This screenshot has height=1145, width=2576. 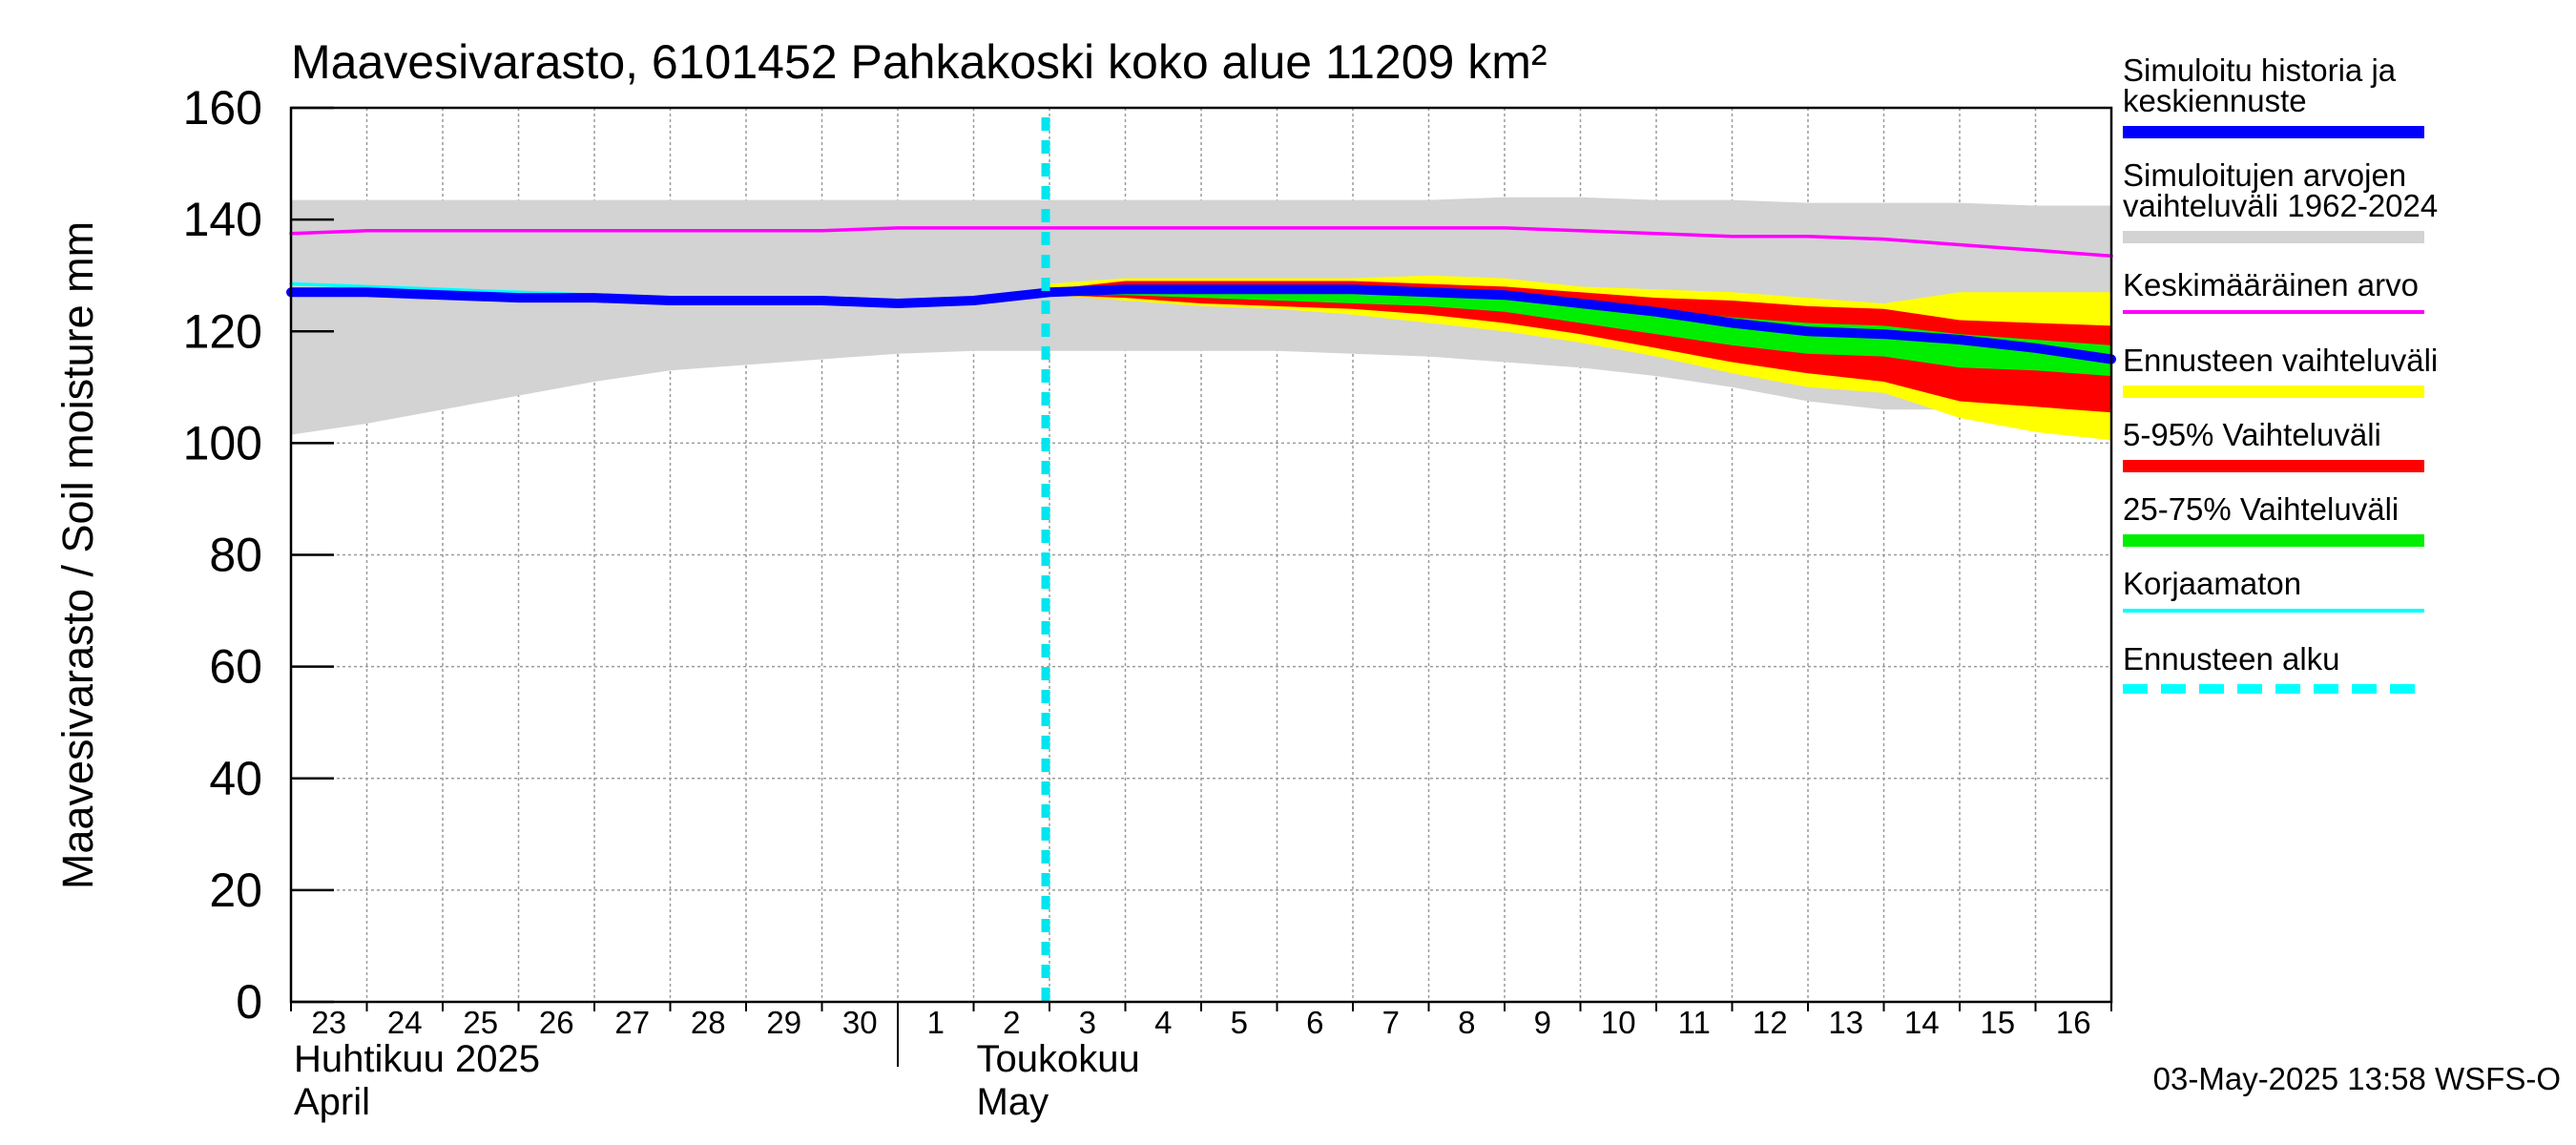 I want to click on legend-label: 5-95% Vaihteluväli, so click(x=2252, y=434).